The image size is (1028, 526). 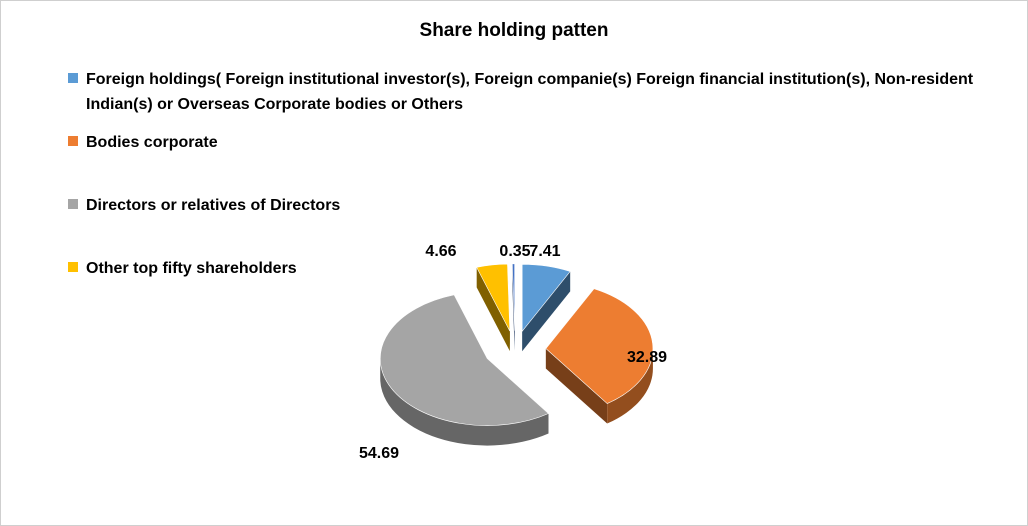 I want to click on data-label-3: 4.66, so click(x=440, y=251).